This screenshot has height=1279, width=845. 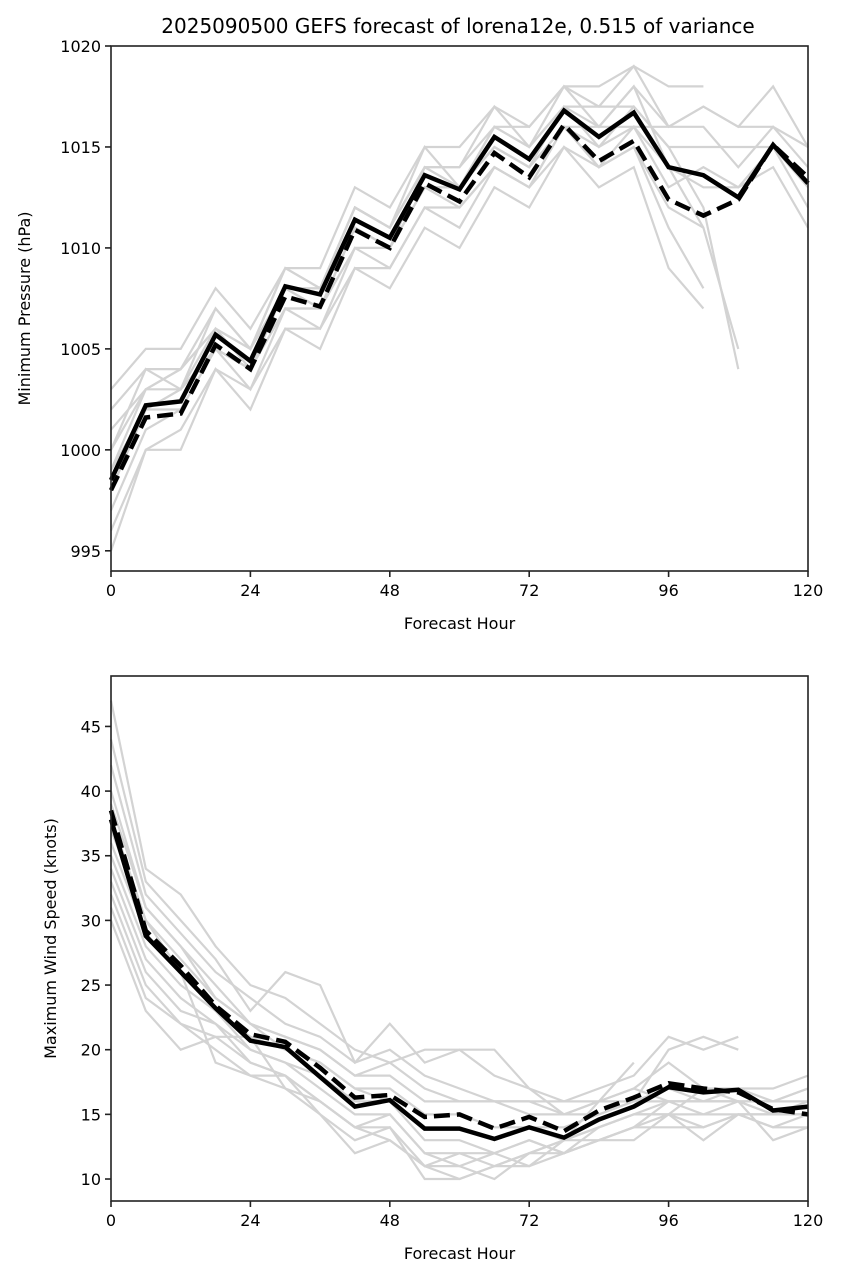 What do you see at coordinates (80, 46) in the screenshot?
I see `y-tick-label: 1020` at bounding box center [80, 46].